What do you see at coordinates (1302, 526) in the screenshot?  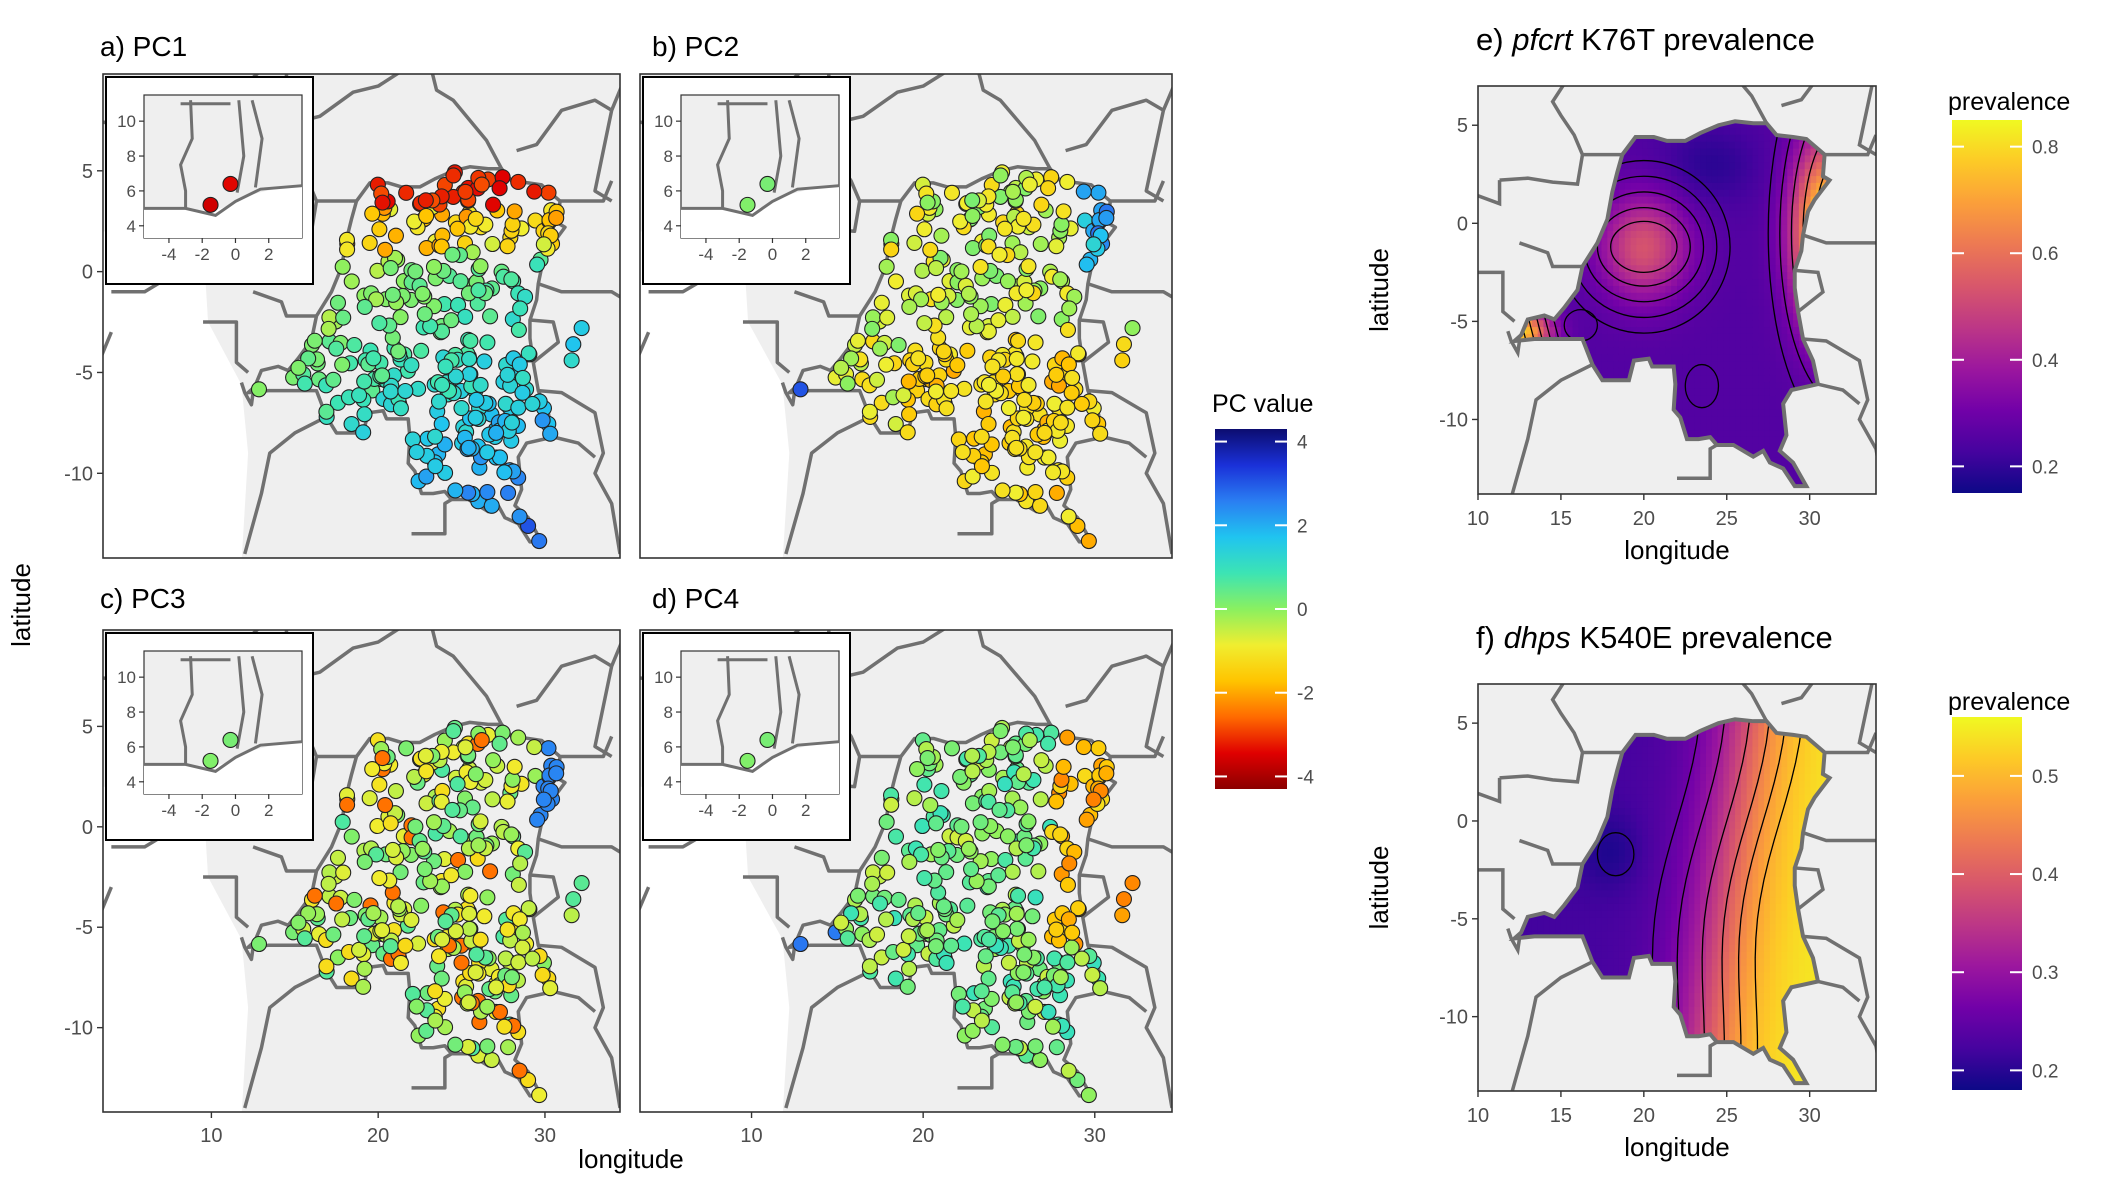 I see `pc-legend-tick-label: 2` at bounding box center [1302, 526].